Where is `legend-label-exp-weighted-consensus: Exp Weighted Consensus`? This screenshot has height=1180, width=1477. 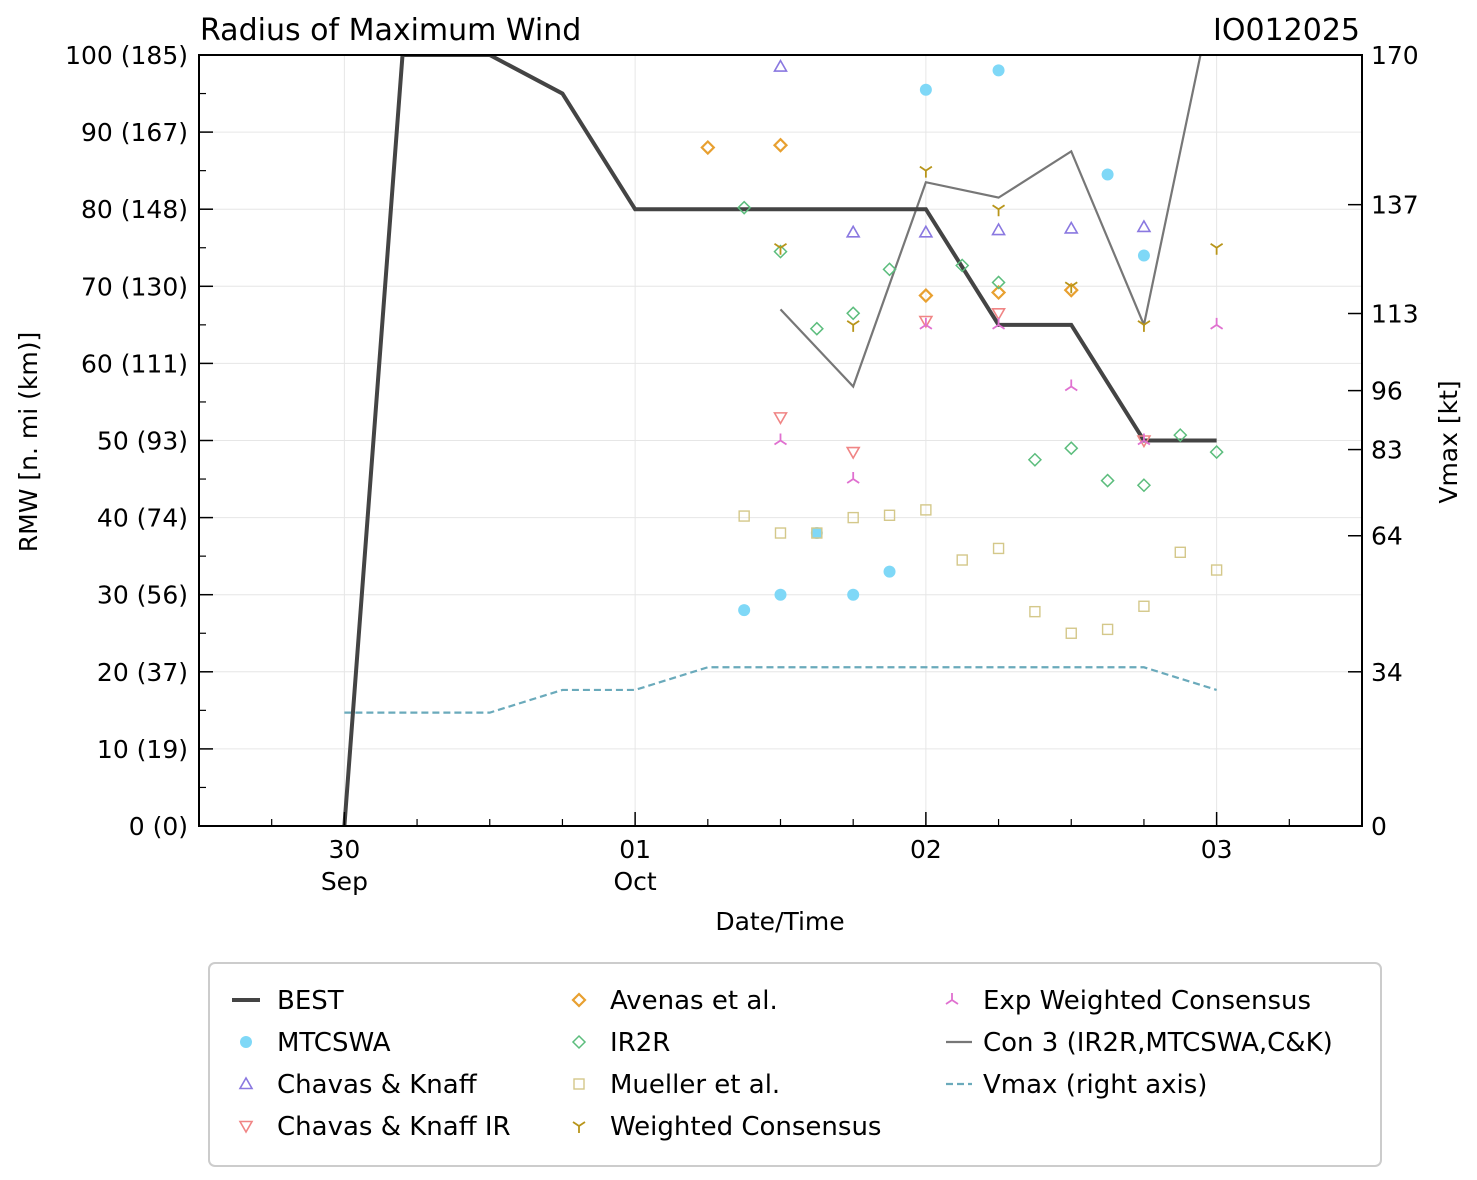 legend-label-exp-weighted-consensus: Exp Weighted Consensus is located at coordinates (1147, 1001).